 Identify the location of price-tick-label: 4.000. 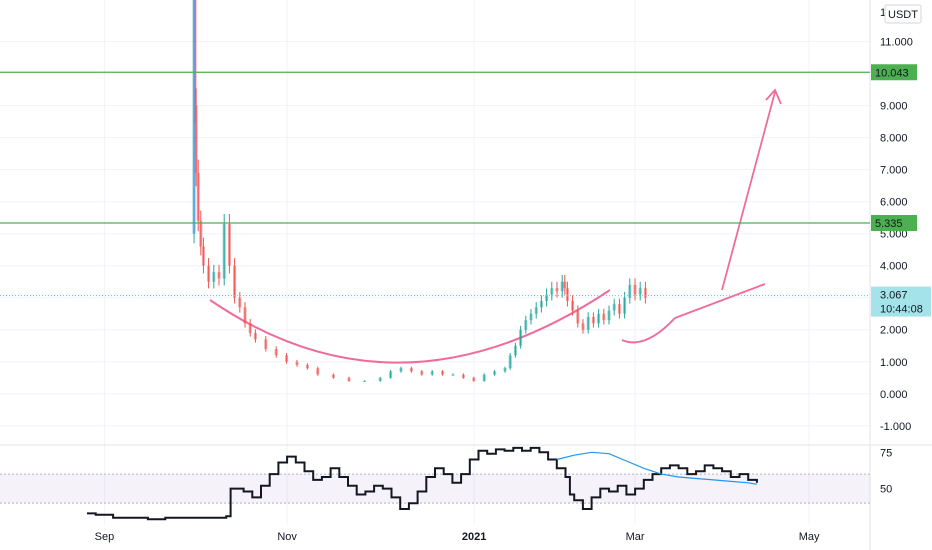
(894, 267).